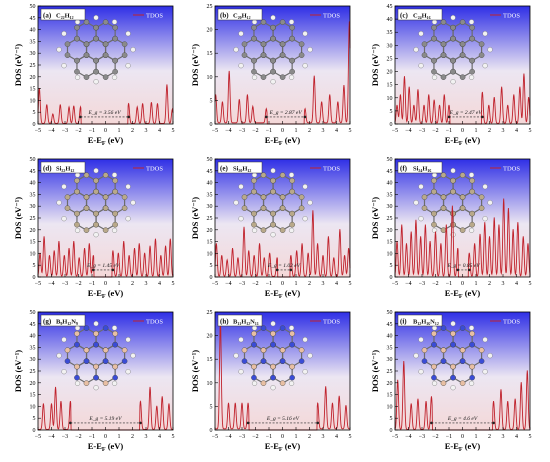 The width and height of the screenshot is (550, 462). What do you see at coordinates (273, 356) in the screenshot?
I see `molecule-structure` at bounding box center [273, 356].